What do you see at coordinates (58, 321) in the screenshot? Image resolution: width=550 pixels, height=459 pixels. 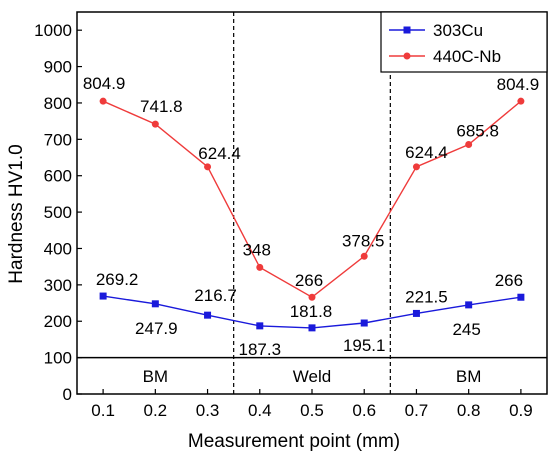 I see `y-tick-label: 200` at bounding box center [58, 321].